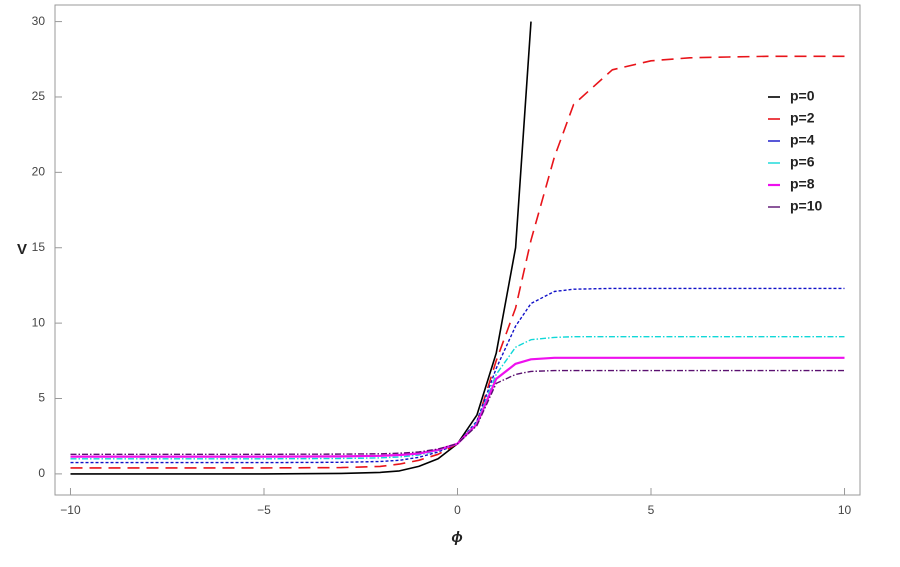 The image size is (900, 567). What do you see at coordinates (456, 537) in the screenshot?
I see `x-axis-label: ϕ` at bounding box center [456, 537].